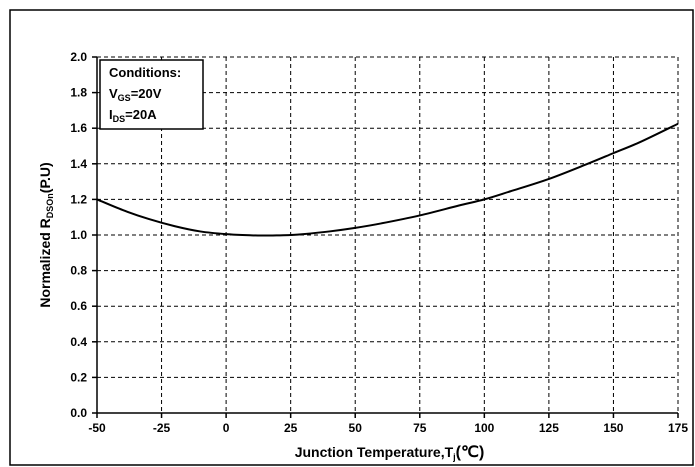 The height and width of the screenshot is (467, 695). Describe the element at coordinates (78, 93) in the screenshot. I see `y-tick-label: 1.8` at that location.